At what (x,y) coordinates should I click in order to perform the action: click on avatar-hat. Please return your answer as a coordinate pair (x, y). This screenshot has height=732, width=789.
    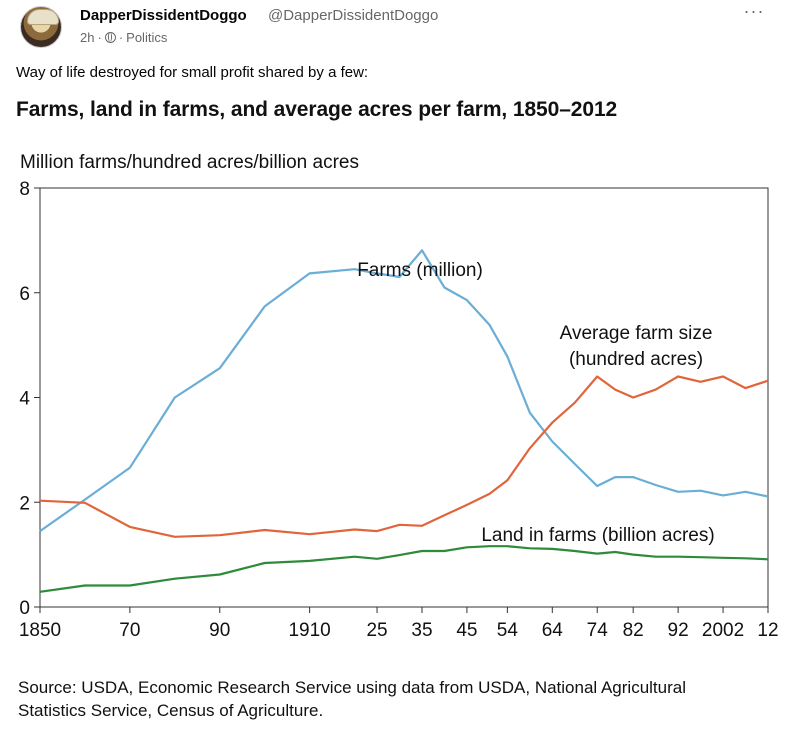
    Looking at the image, I should click on (43, 17).